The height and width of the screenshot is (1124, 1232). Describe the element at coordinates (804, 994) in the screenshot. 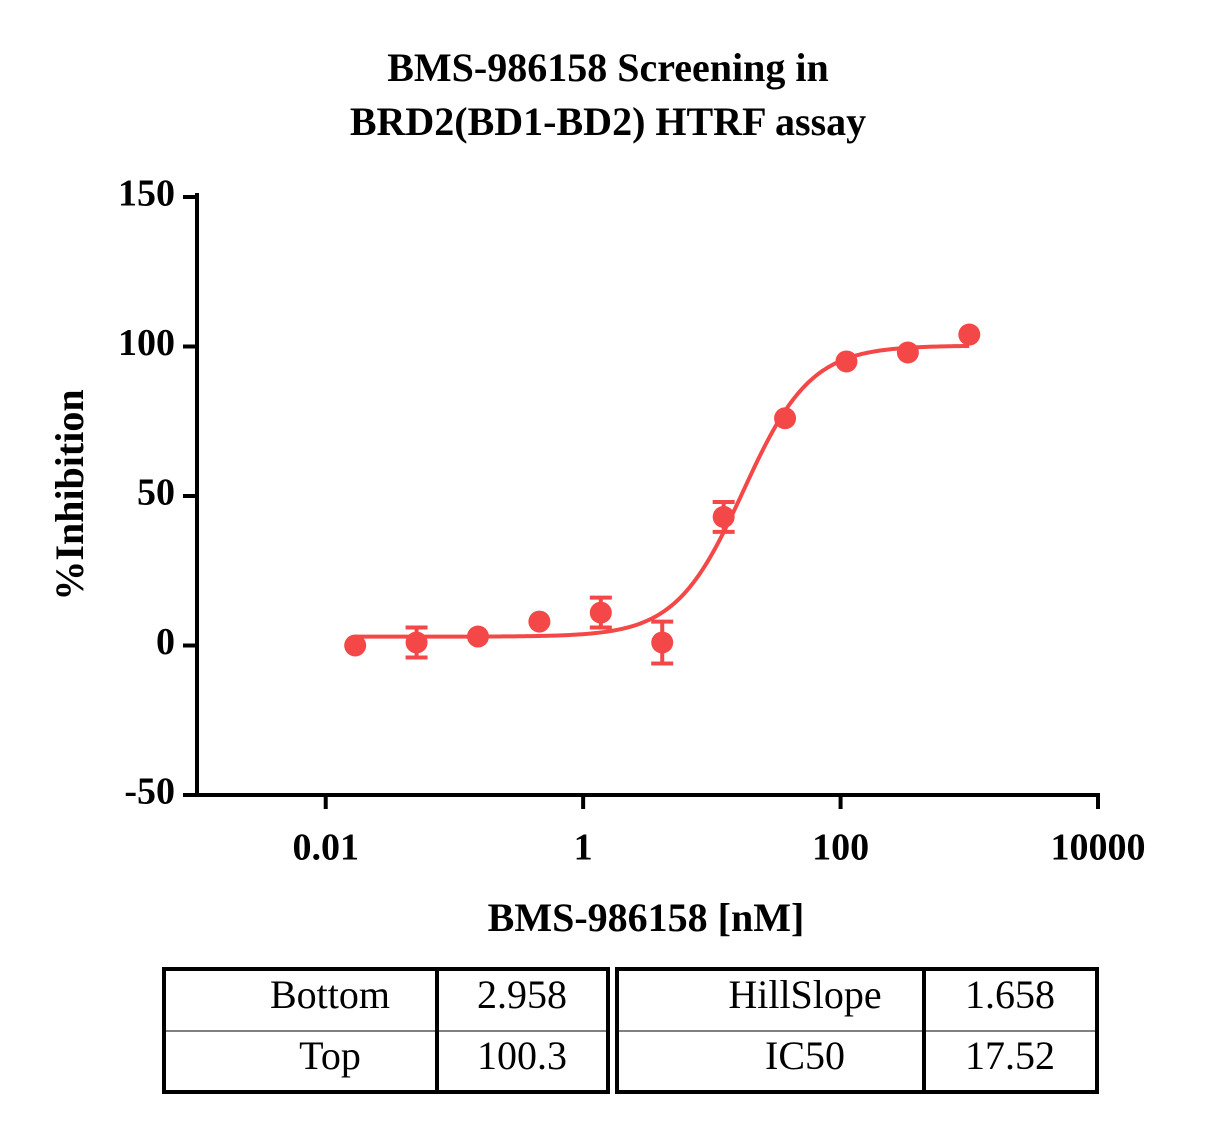

I see `param-name: HillSlope` at that location.